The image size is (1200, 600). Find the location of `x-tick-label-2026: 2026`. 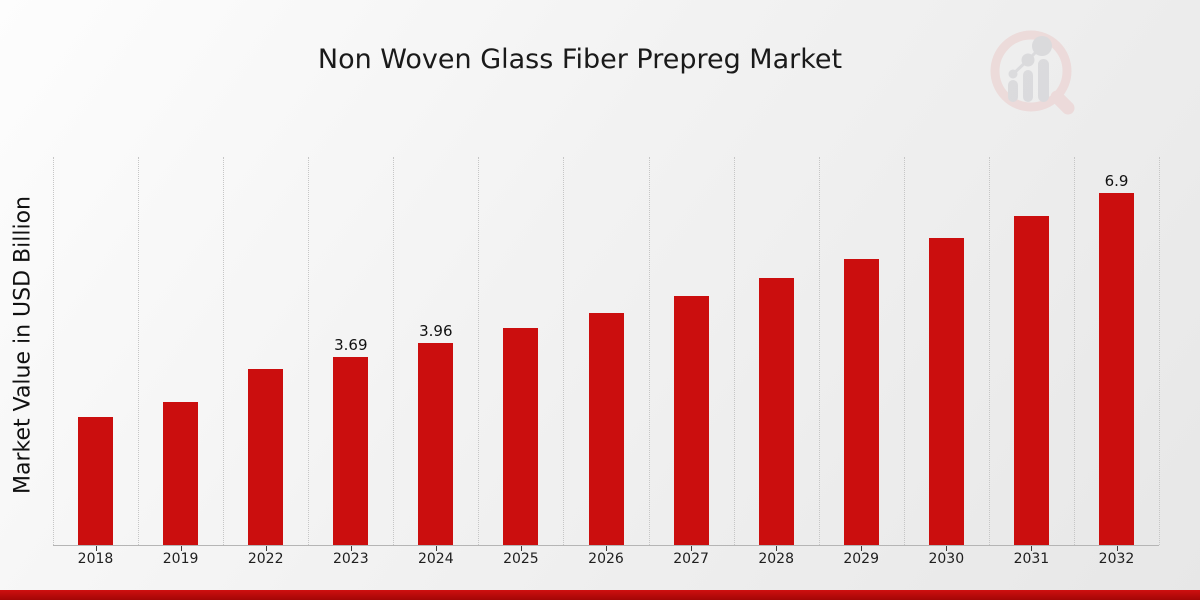

x-tick-label-2026: 2026 is located at coordinates (606, 559).